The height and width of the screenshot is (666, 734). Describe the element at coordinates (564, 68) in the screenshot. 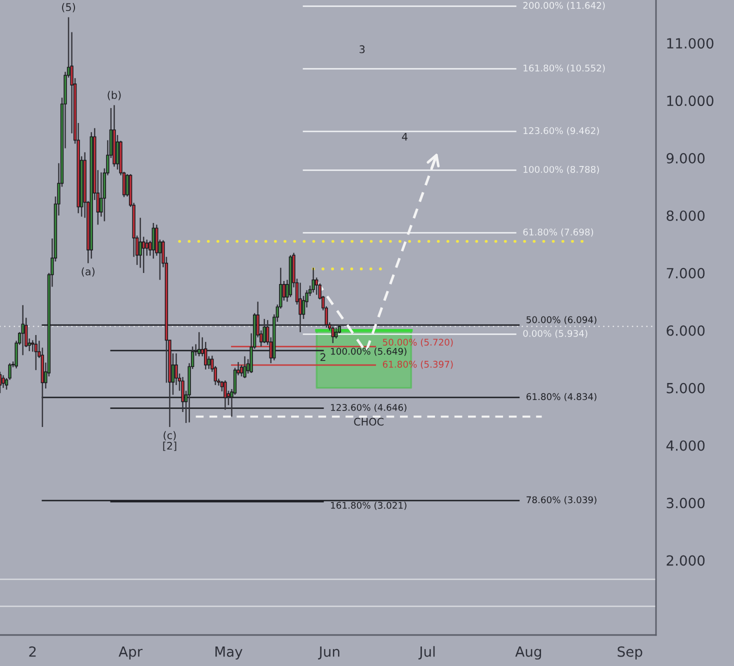

I see `series-label: 161.80% (10.552)` at that location.